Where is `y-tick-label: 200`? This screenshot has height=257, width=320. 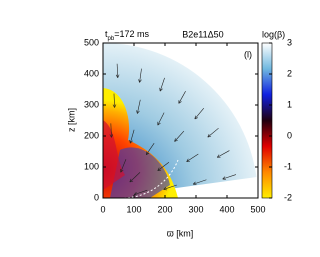 y-tick-label: 200 is located at coordinates (91, 135).